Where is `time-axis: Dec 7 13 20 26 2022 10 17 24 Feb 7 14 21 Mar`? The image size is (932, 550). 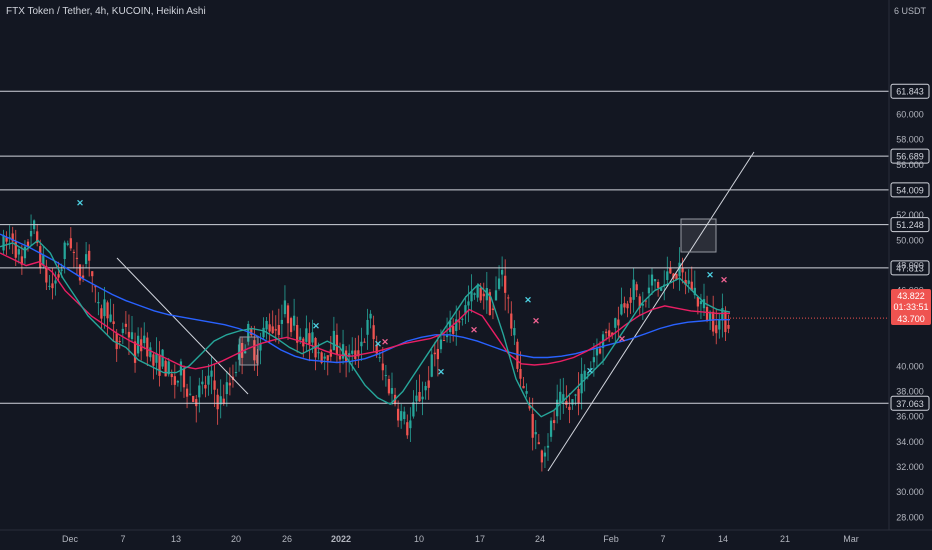
time-axis: Dec 7 13 20 26 2022 10 17 24 Feb 7 14 21 Mar is located at coordinates (466, 536).